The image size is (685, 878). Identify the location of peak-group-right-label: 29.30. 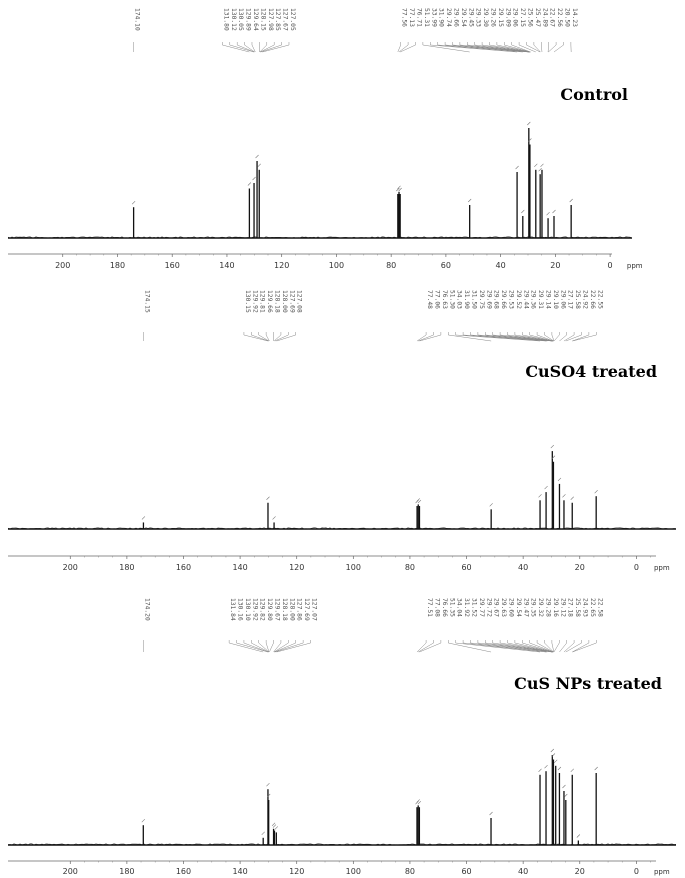
(485, 17).